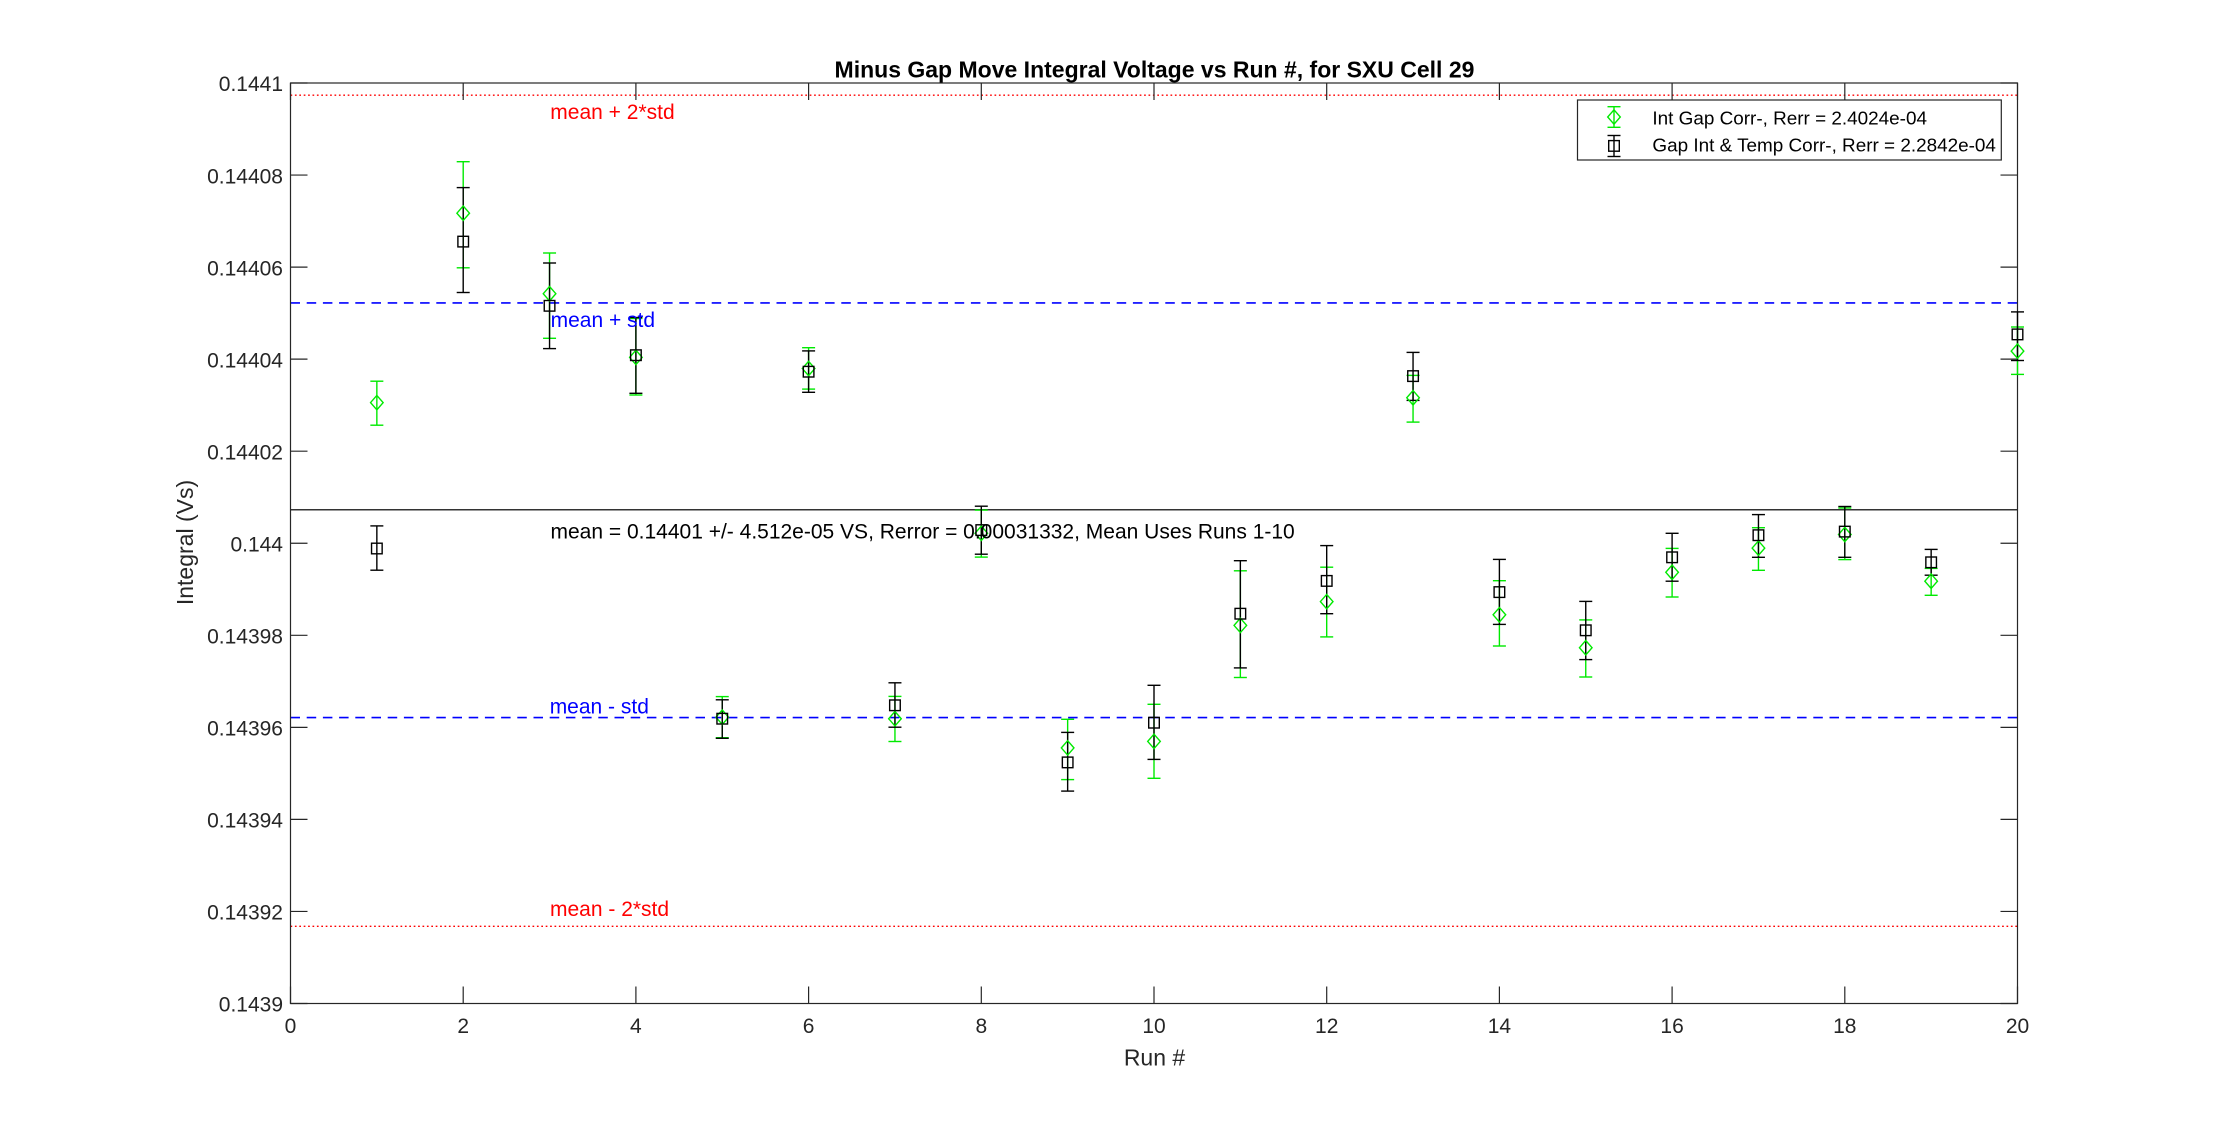  I want to click on svg-text: 8, so click(981, 1026).